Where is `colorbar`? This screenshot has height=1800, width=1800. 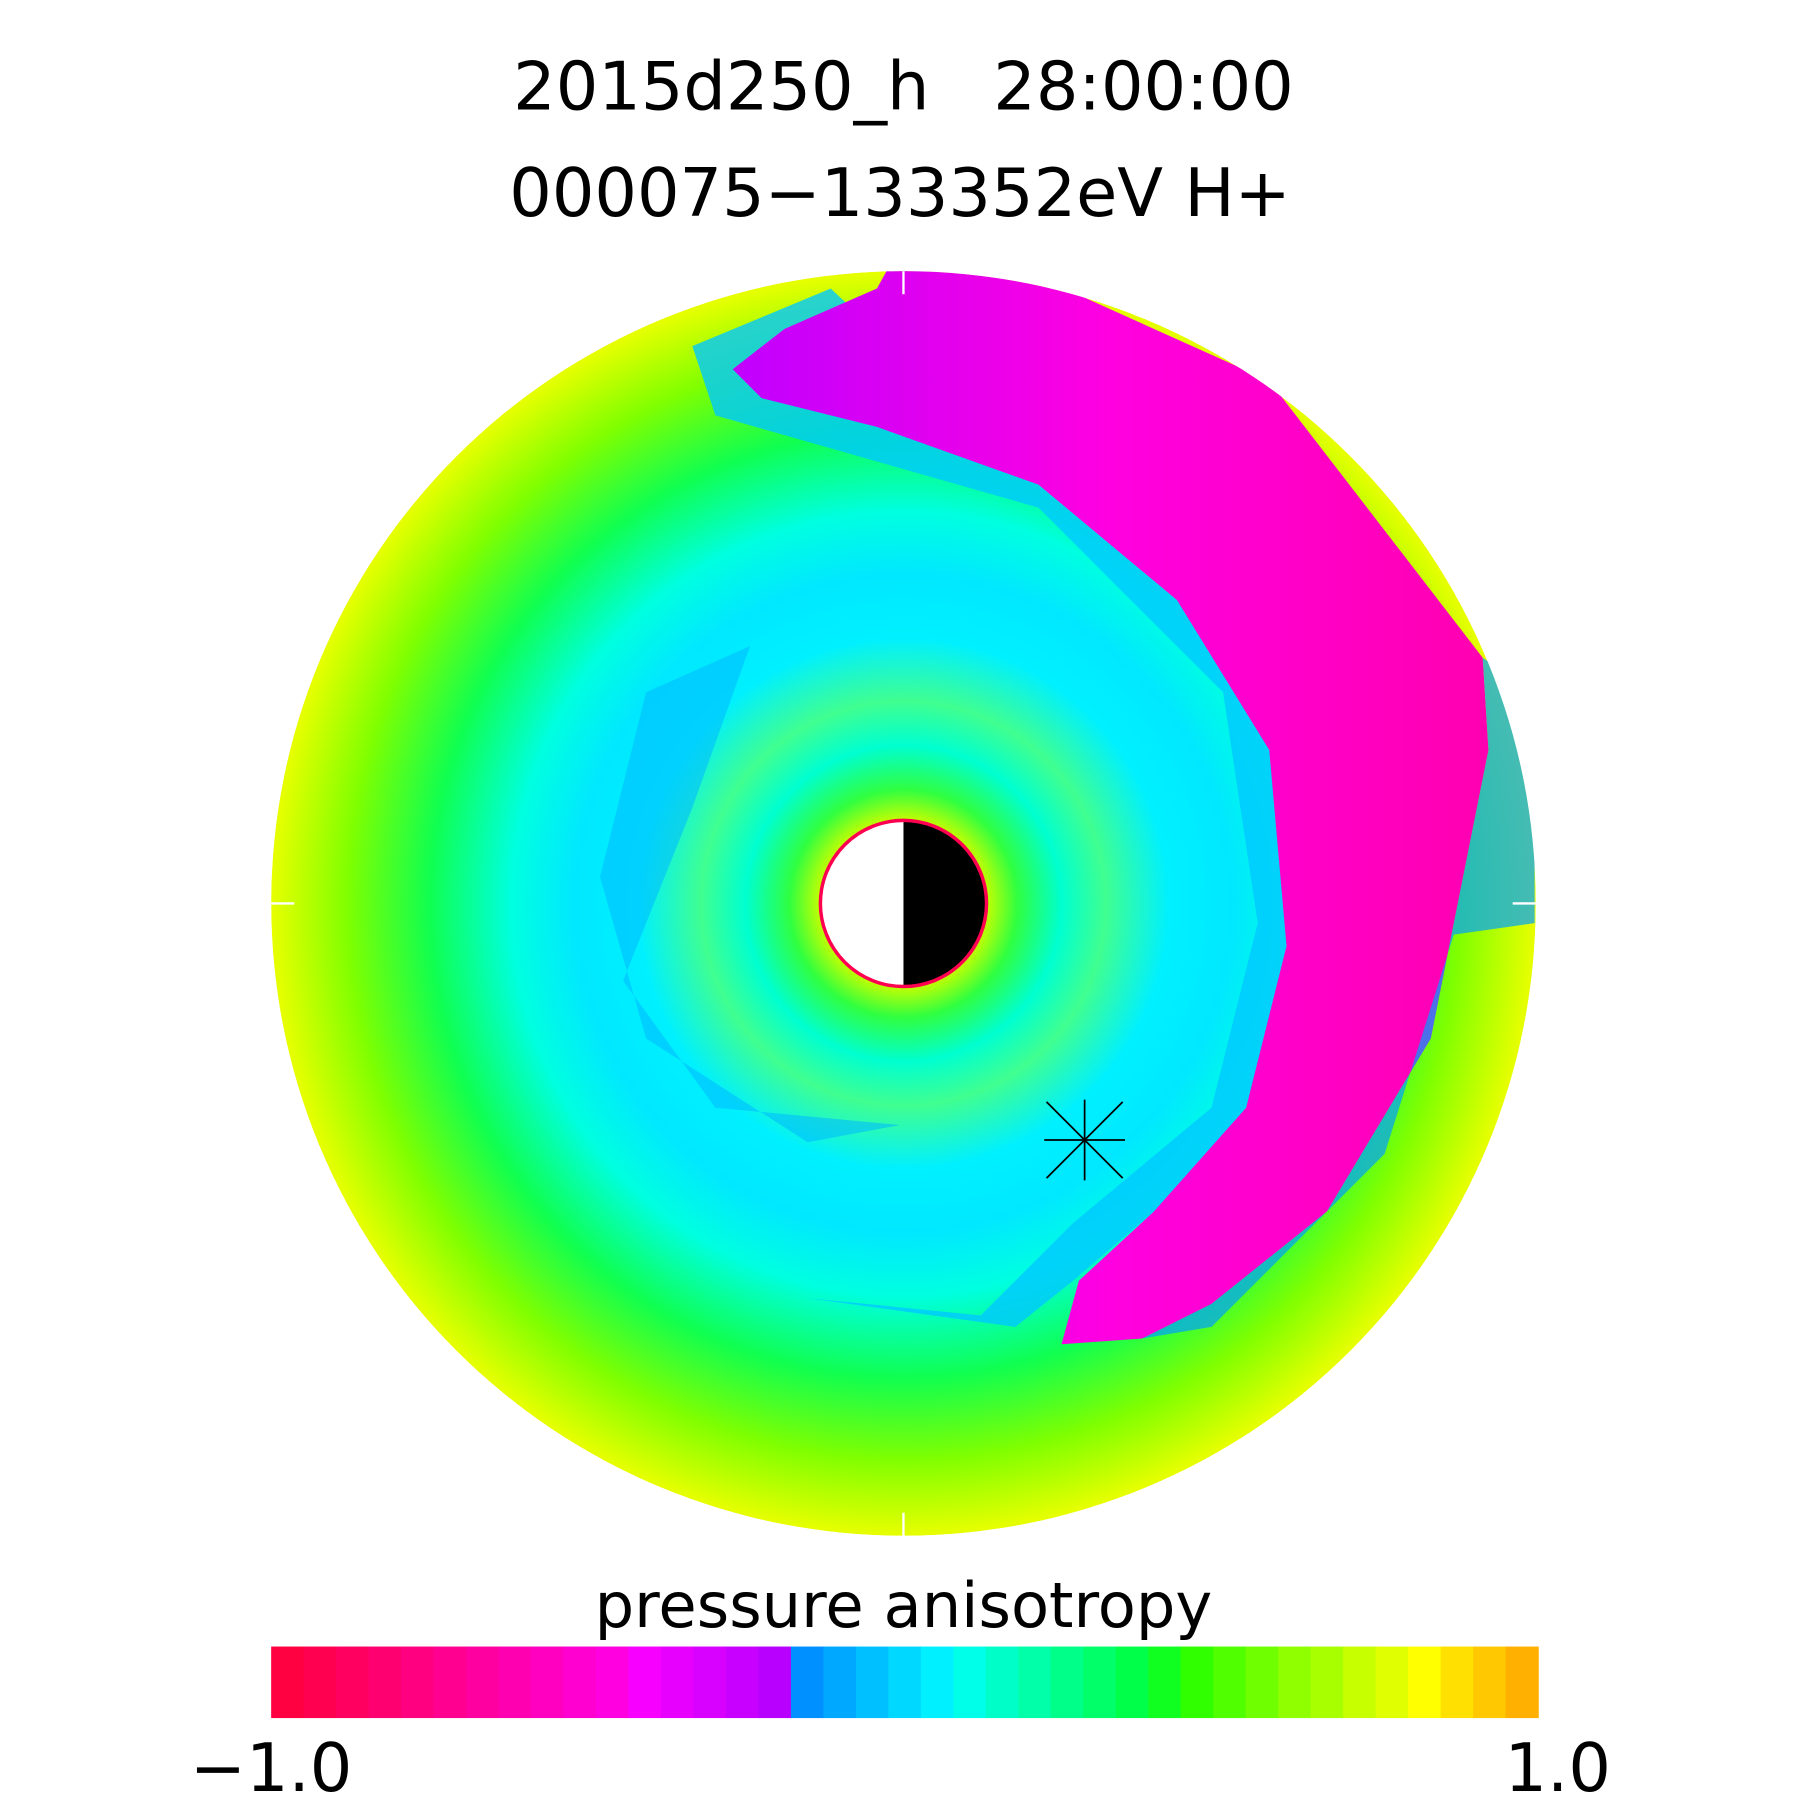
colorbar is located at coordinates (905, 1682).